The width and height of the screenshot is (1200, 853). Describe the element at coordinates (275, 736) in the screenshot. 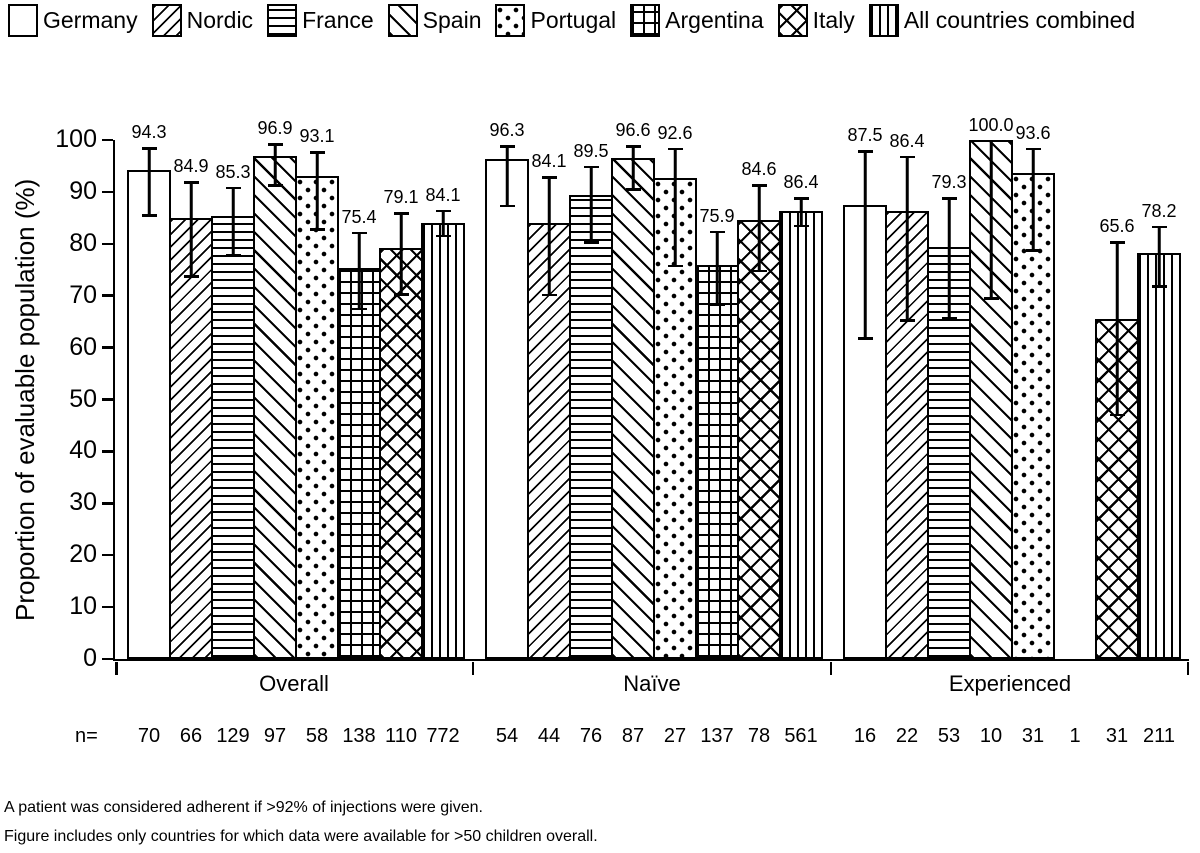

I see `n-value-overall-spain: 97` at that location.